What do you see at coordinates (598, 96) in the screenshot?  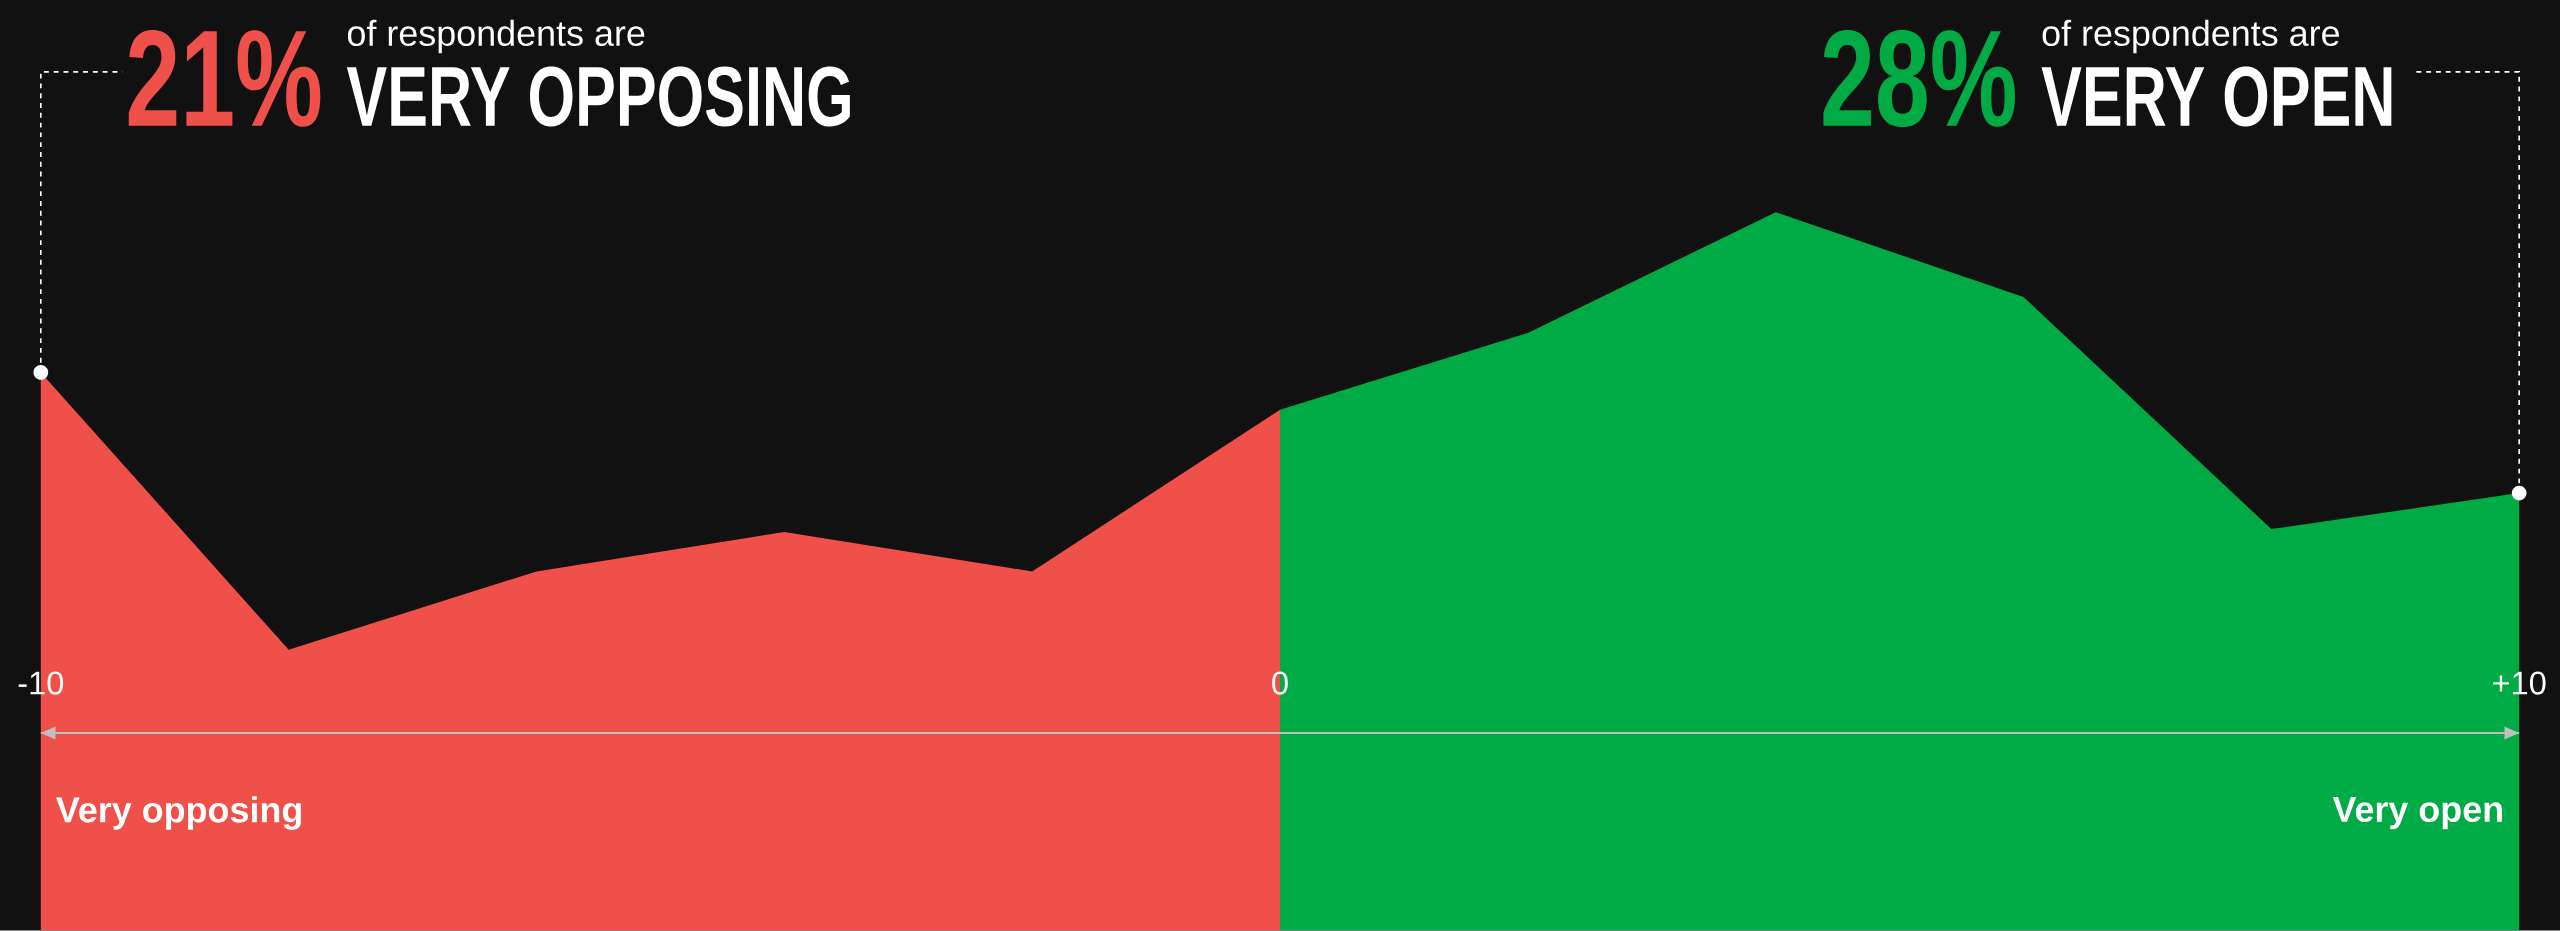 I see `text: VERY OPPOSING` at bounding box center [598, 96].